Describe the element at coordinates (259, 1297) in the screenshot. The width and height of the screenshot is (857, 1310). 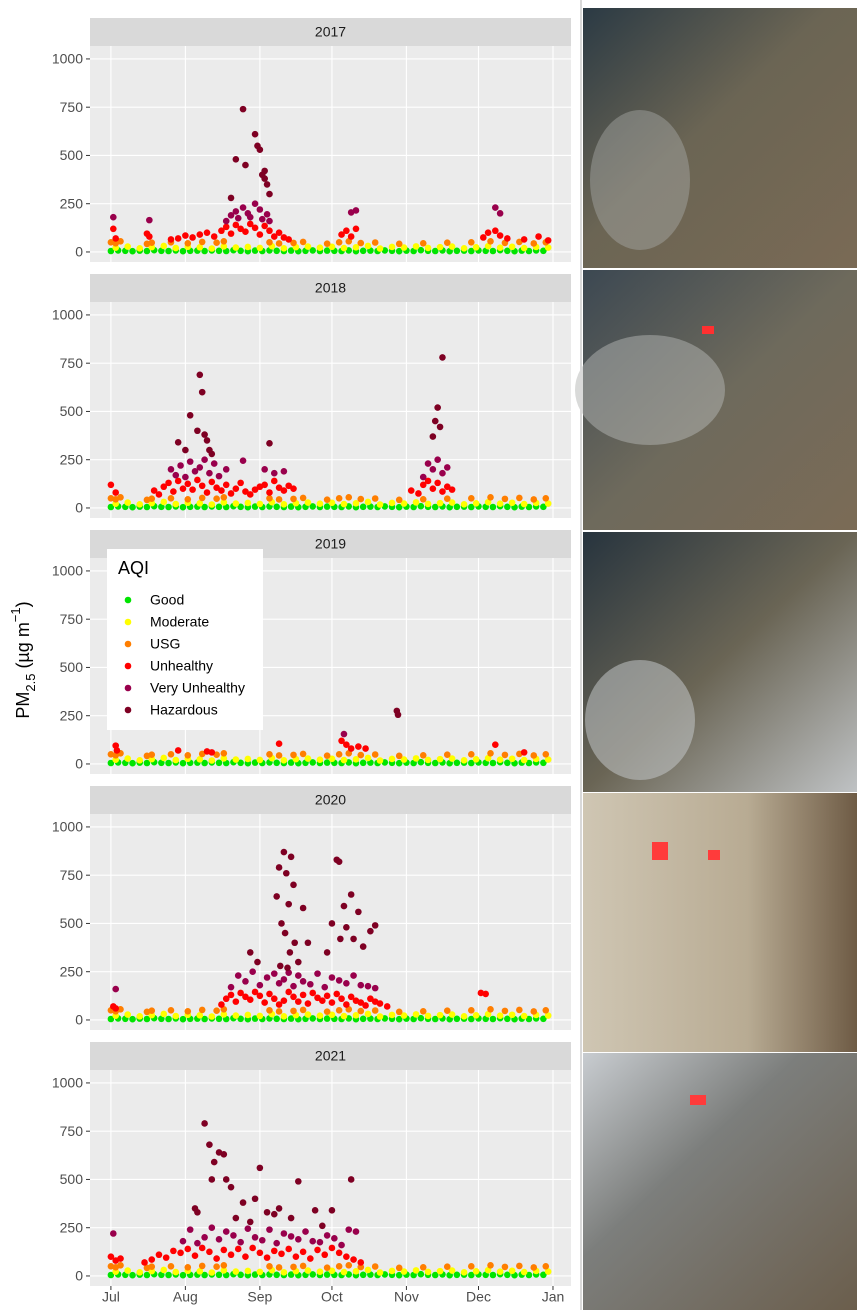
I see `x-tick-label: Sep` at that location.